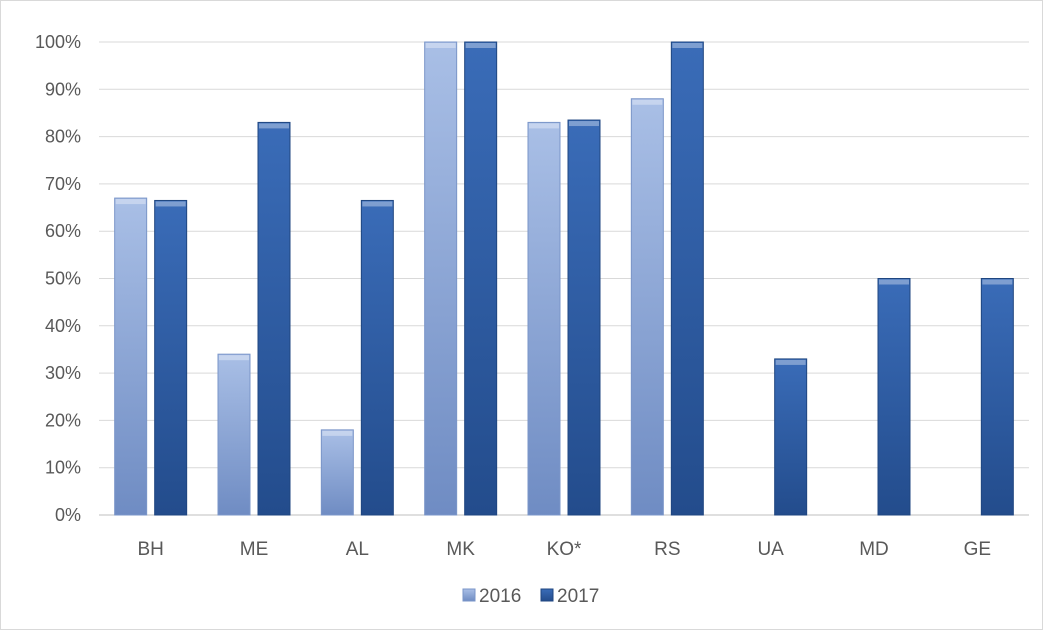 This screenshot has height=631, width=1043. I want to click on legend-swatch-2016, so click(469, 595).